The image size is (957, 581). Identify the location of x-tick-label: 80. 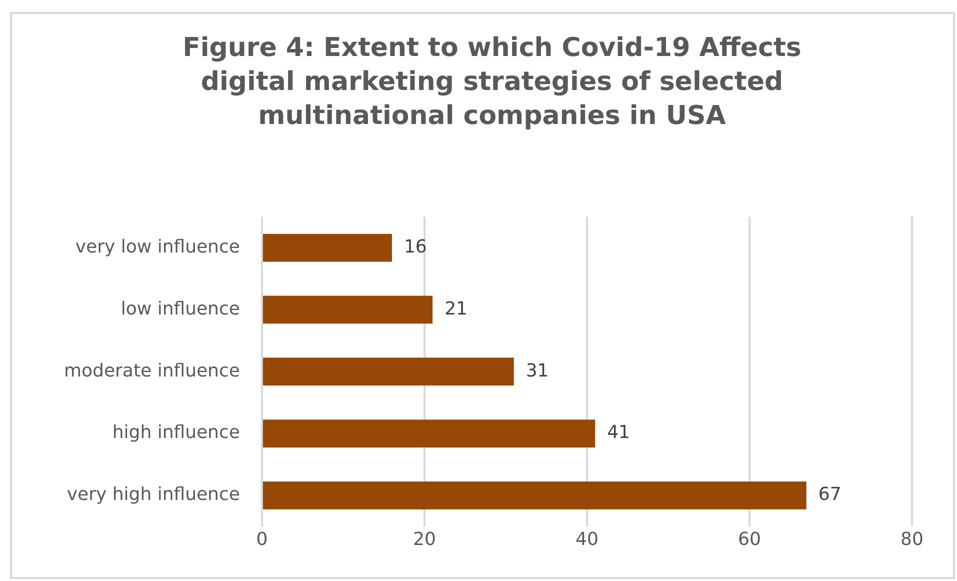
(912, 539).